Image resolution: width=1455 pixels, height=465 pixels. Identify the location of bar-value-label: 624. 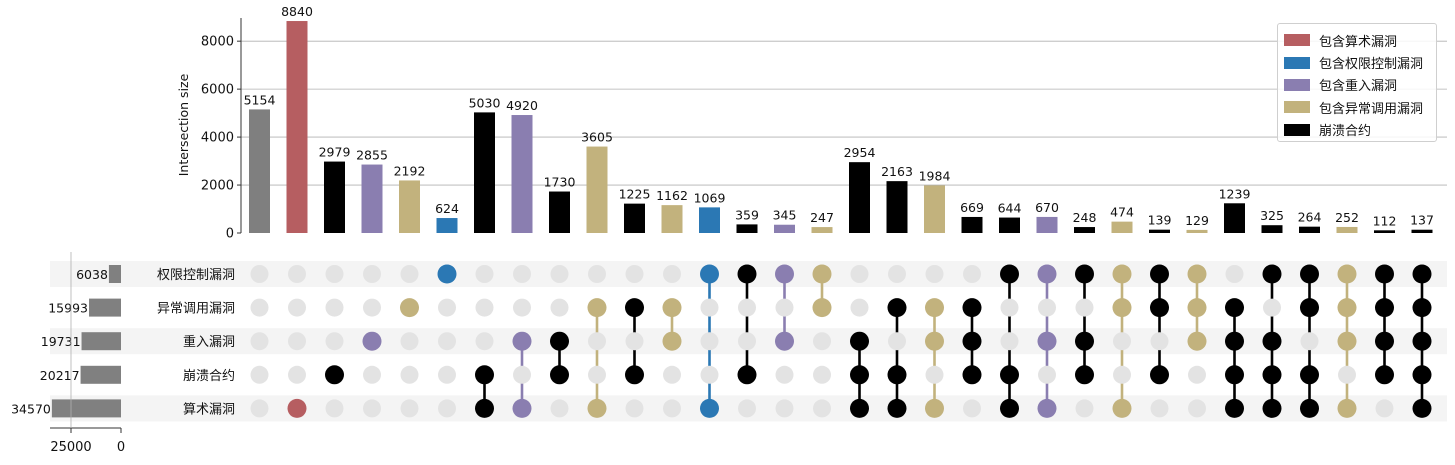
(447, 208).